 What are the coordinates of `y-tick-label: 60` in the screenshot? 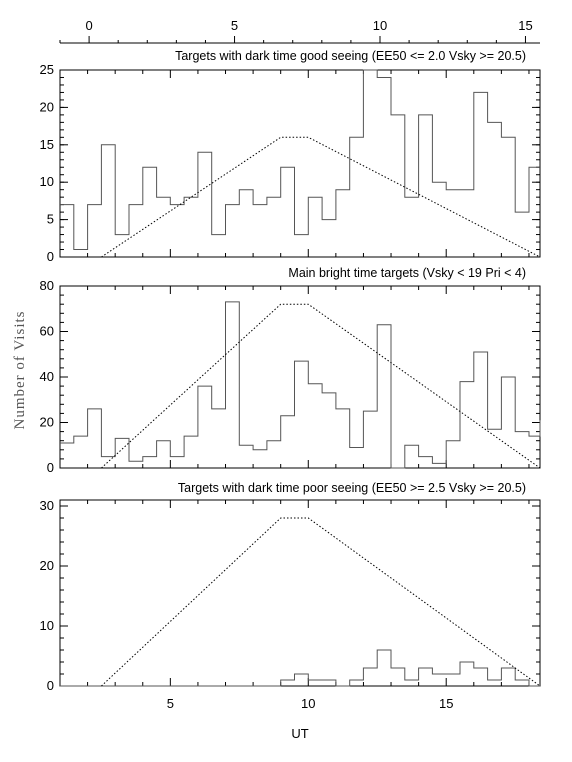 It's located at (47, 331).